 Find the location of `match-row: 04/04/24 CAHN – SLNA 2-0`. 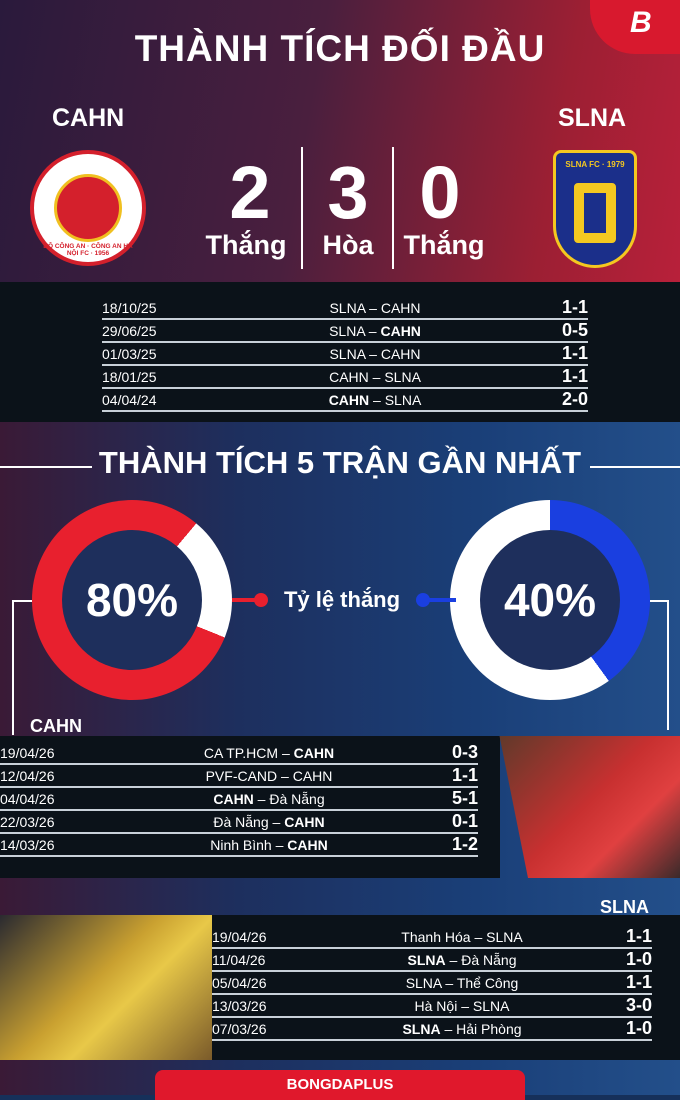

match-row: 04/04/24 CAHN – SLNA 2-0 is located at coordinates (345, 400).